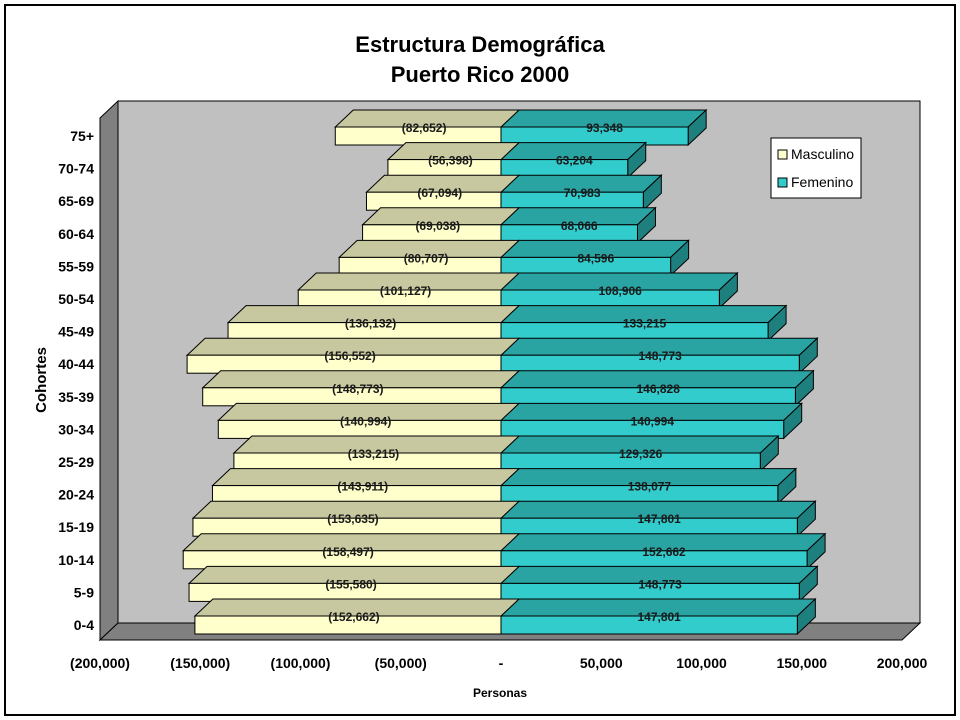 The width and height of the screenshot is (960, 720). Describe the element at coordinates (84, 625) in the screenshot. I see `y-tick-label: 0-4` at that location.